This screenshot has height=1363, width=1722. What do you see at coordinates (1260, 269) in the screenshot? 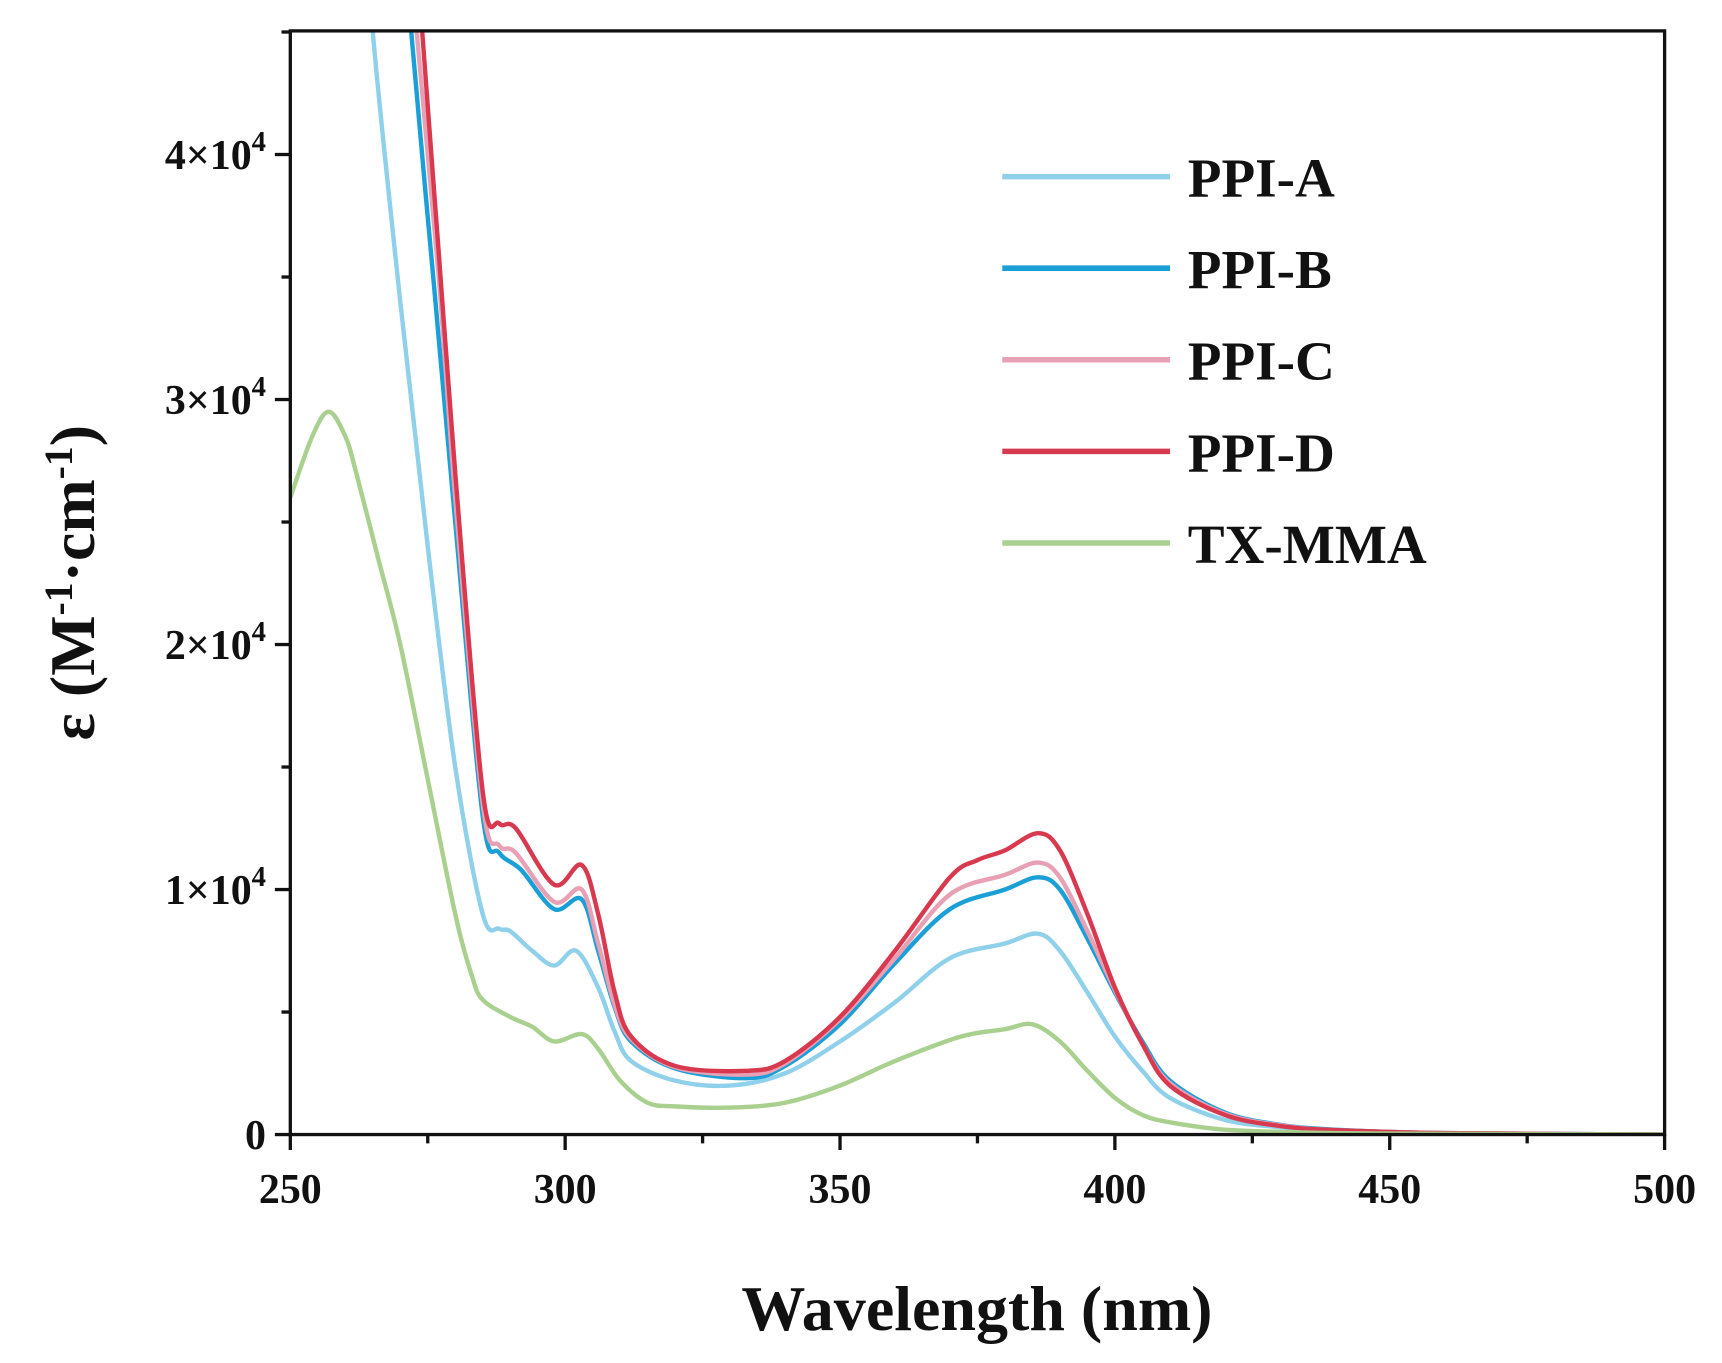
I see `legend-label-ppi-b: PPI-B` at bounding box center [1260, 269].